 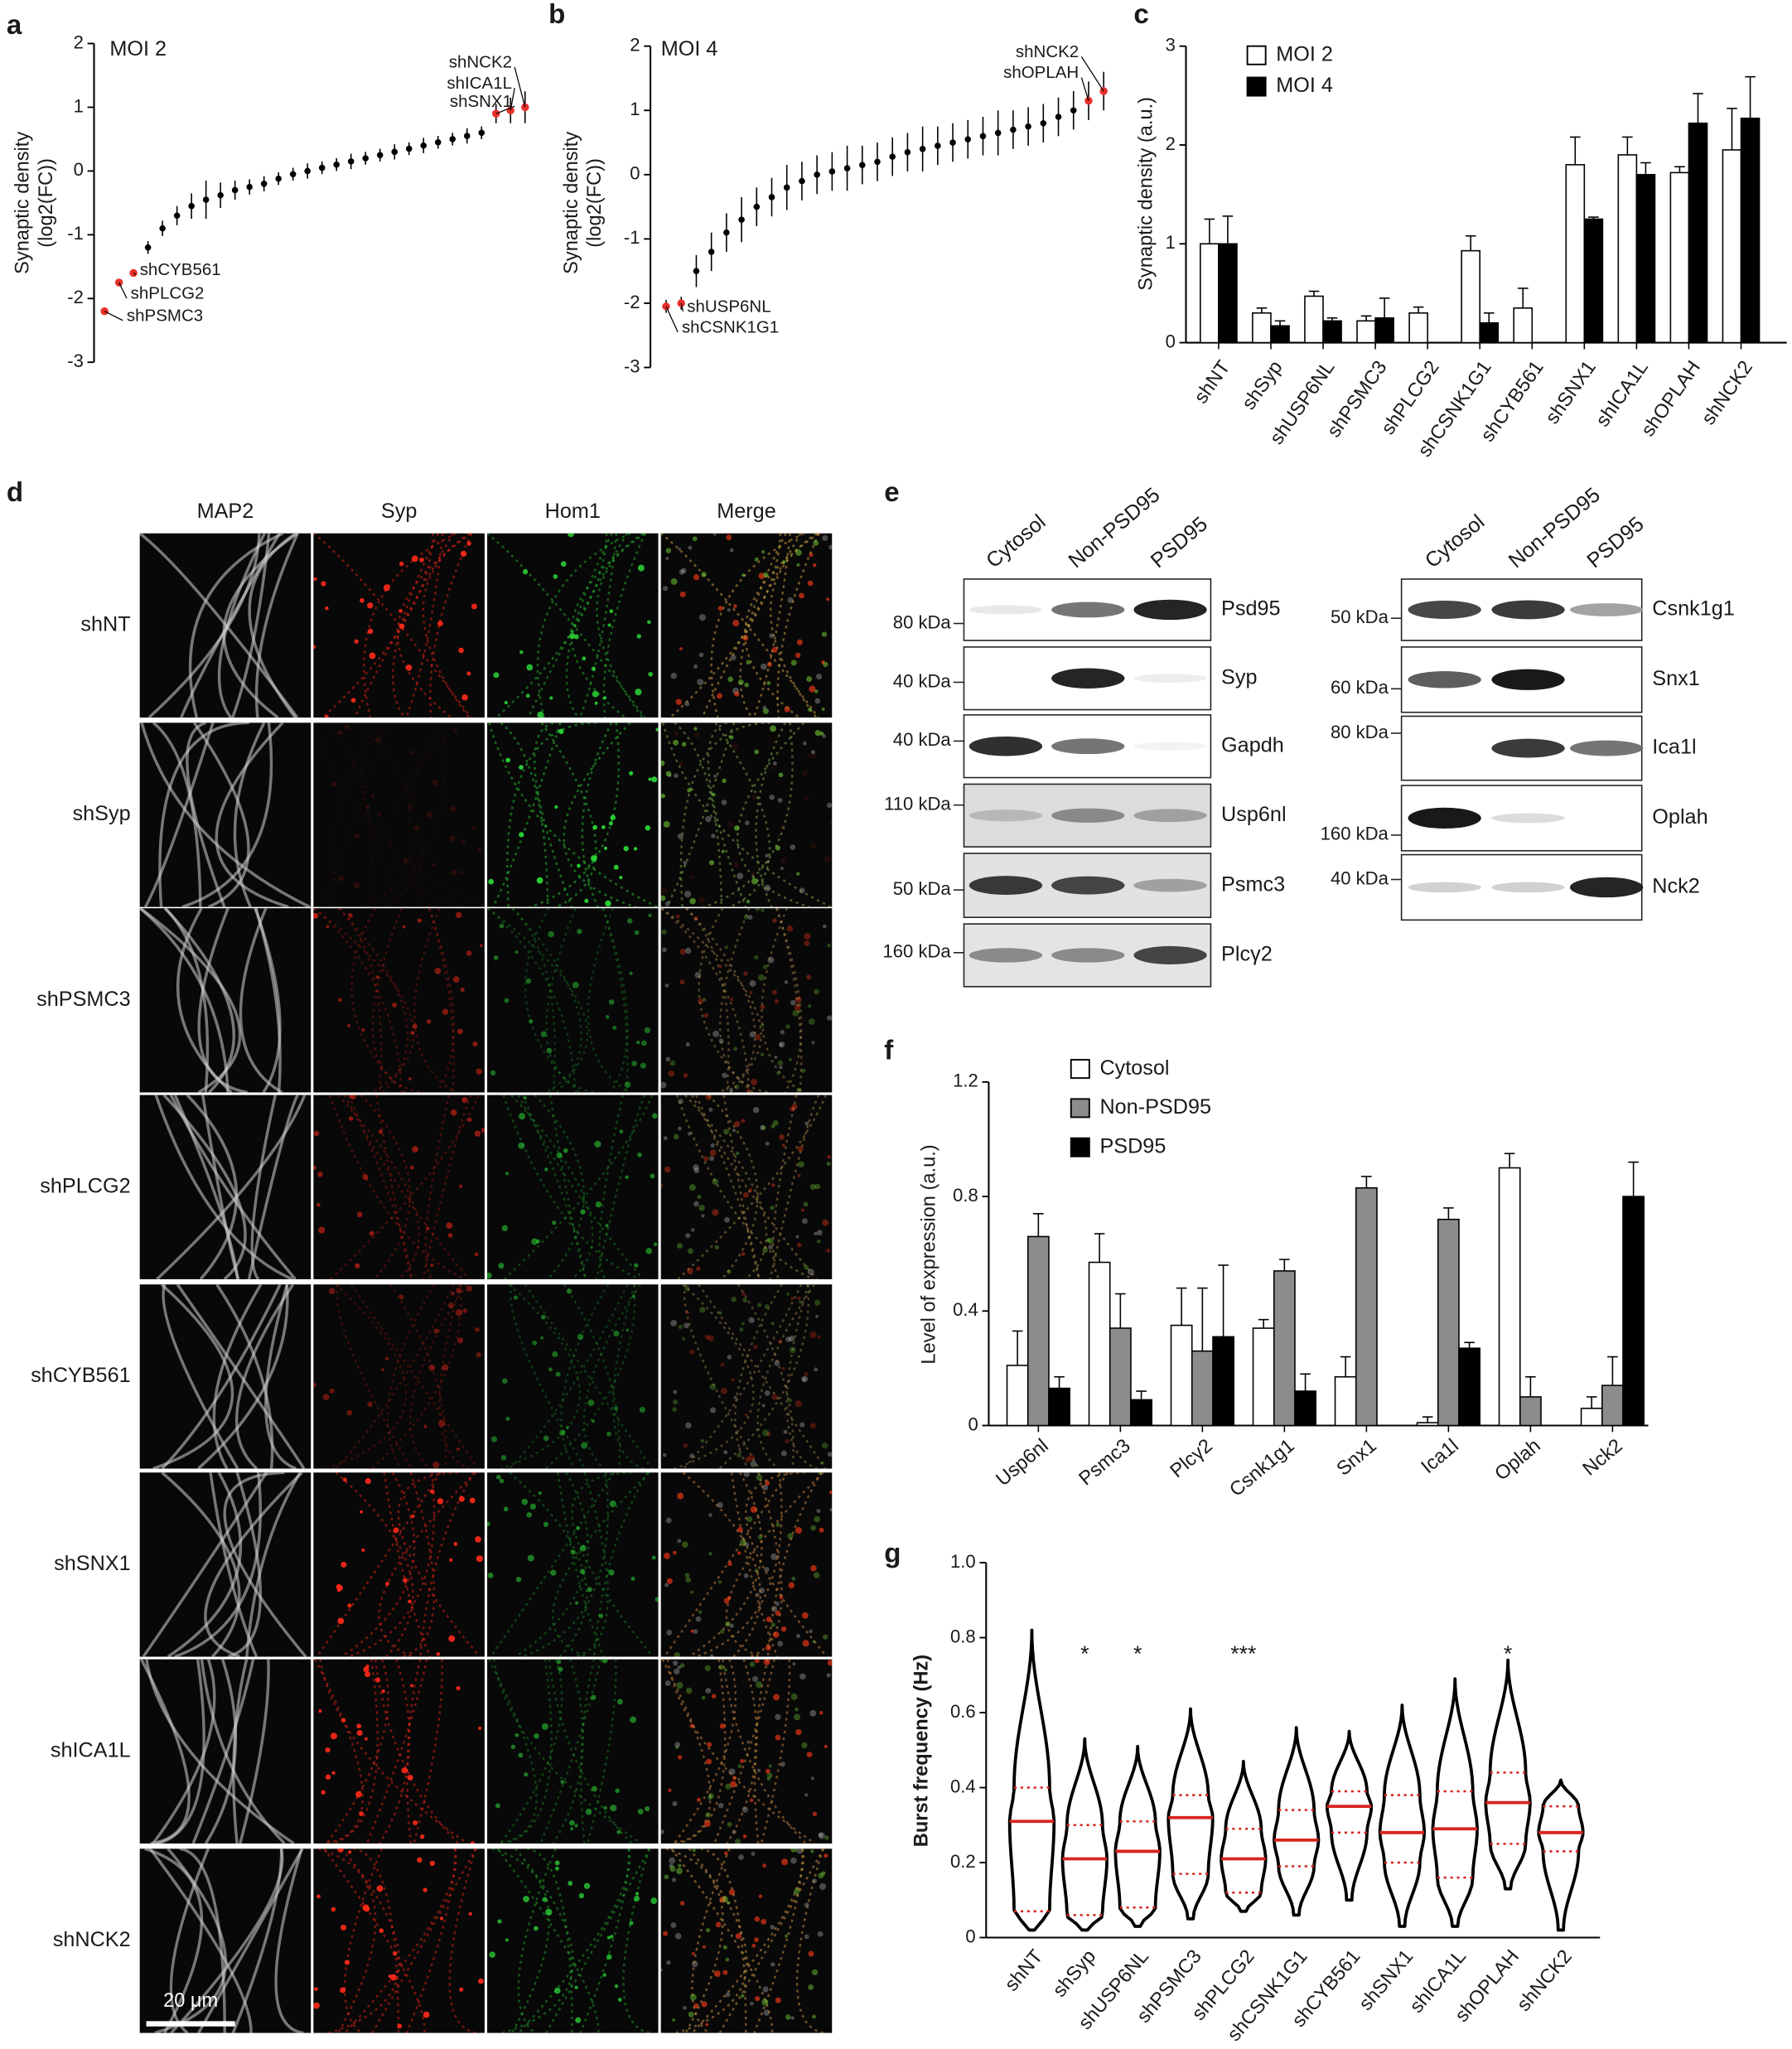 What do you see at coordinates (970, 1936) in the screenshot?
I see `y-tick-label: 0` at bounding box center [970, 1936].